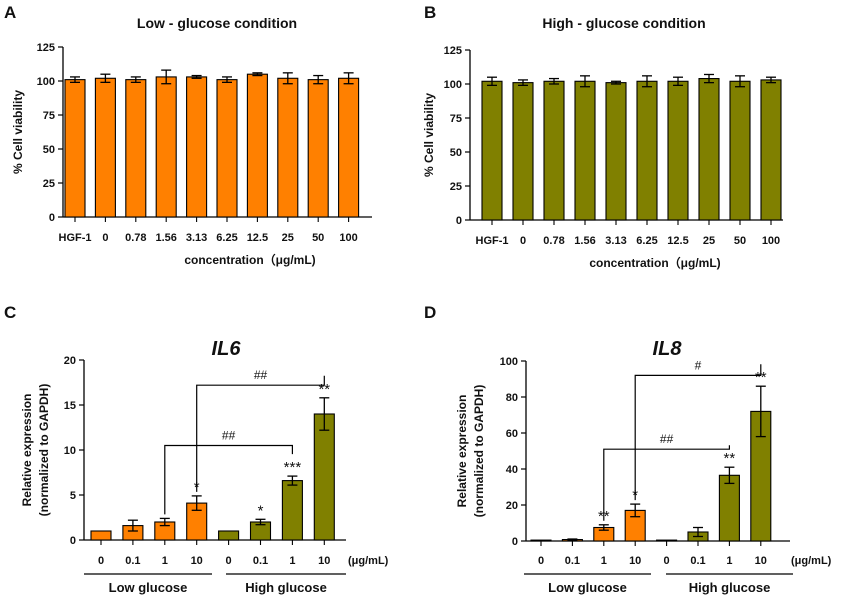 This screenshot has width=858, height=599. I want to click on panel-c-ytick-label: 15, so click(70, 406).